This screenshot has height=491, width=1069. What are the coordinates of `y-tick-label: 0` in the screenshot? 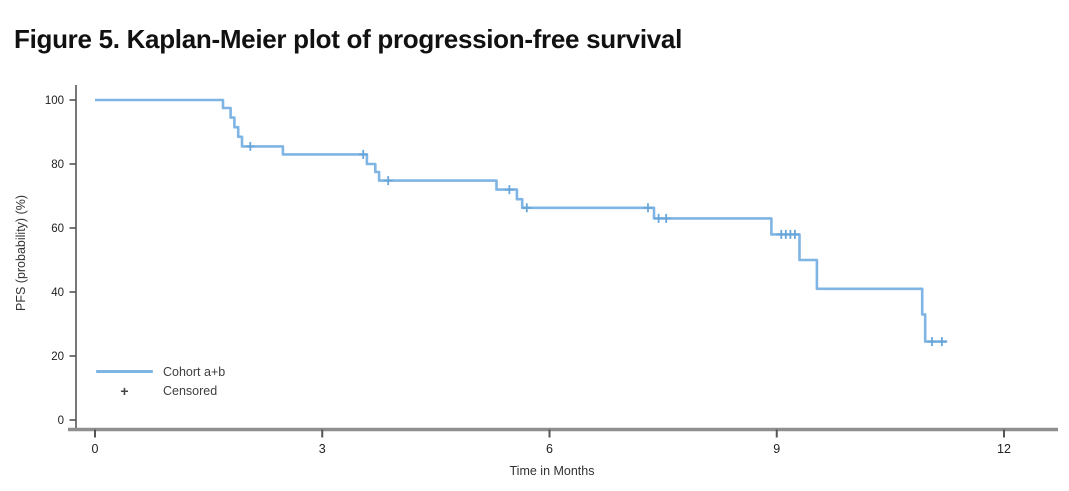 It's located at (61, 421).